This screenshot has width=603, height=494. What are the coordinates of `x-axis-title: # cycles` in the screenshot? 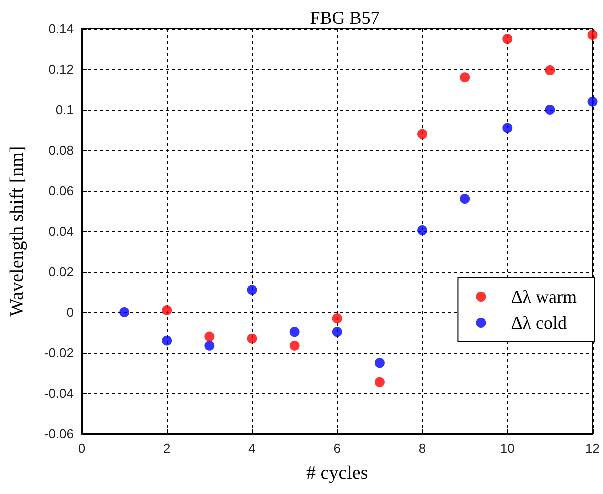 It's located at (337, 473).